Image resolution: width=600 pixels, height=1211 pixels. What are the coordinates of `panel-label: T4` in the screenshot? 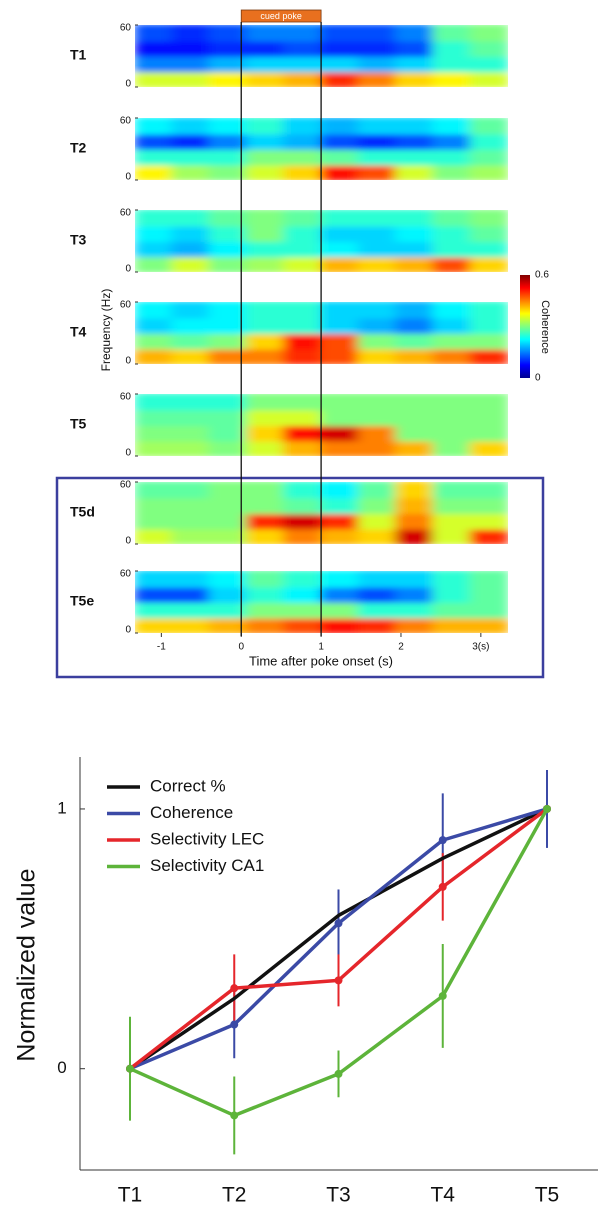 It's located at (78, 332).